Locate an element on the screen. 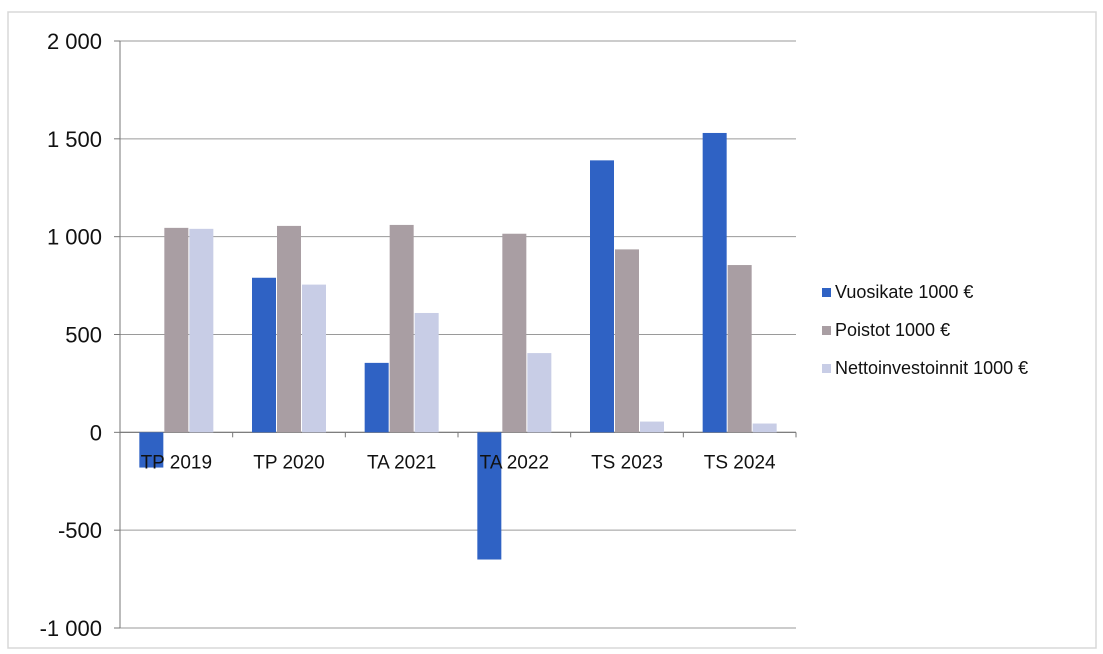 The height and width of the screenshot is (654, 1103). y-tick-label: 500 is located at coordinates (83, 335).